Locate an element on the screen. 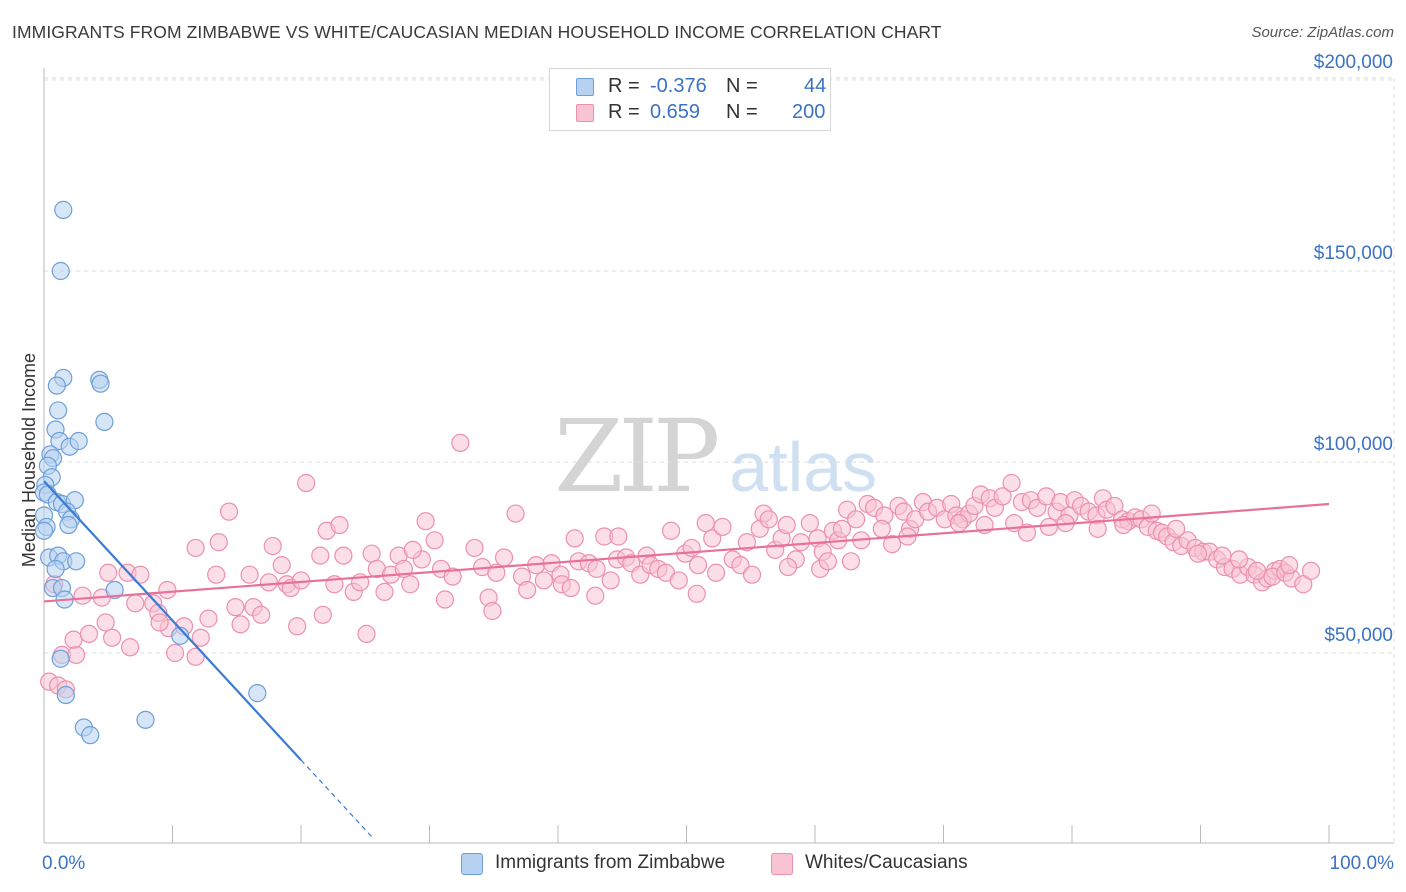 This screenshot has width=1406, height=892. correlation-legend: R = -0.376 N = 44 R = 0.659 N = 200 is located at coordinates (690, 99).